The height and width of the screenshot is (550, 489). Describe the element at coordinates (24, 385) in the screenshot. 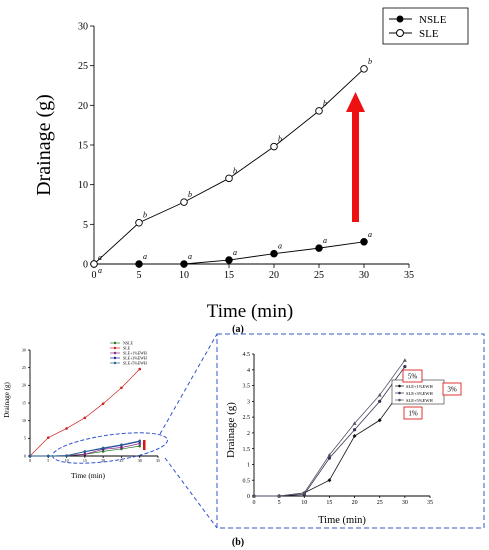

I see `overview-y-tick-label: 20` at that location.